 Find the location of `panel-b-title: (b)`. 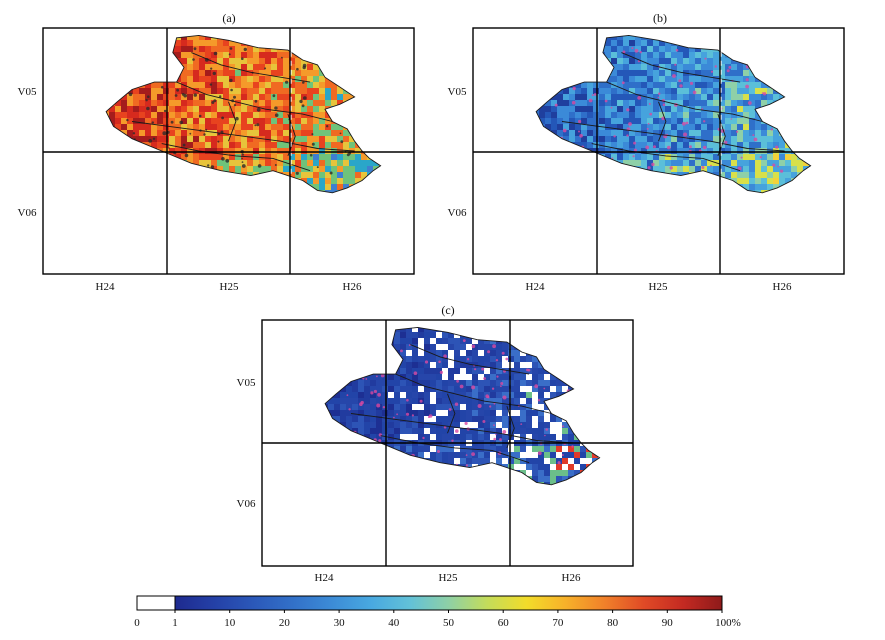

panel-b-title: (b) is located at coordinates (660, 18).